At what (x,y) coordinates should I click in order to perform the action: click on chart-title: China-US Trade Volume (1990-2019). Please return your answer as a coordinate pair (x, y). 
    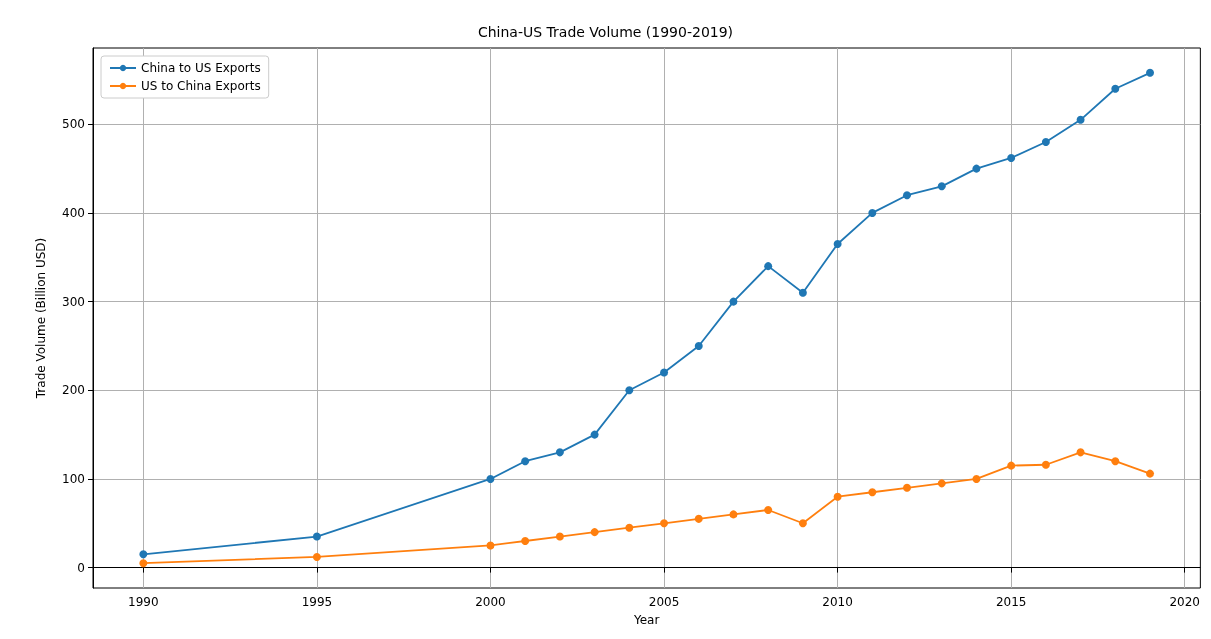
    Looking at the image, I should click on (605, 32).